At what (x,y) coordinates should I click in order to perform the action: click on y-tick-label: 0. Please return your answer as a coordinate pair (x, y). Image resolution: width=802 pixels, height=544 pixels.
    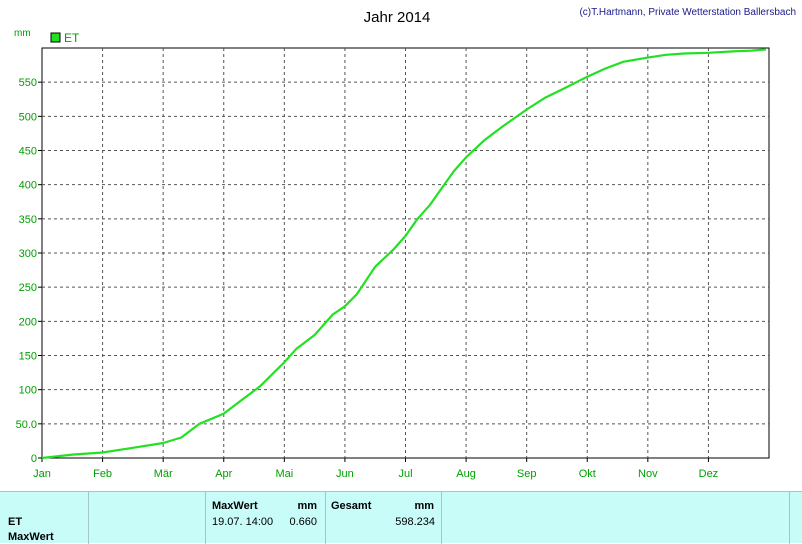
    Looking at the image, I should click on (34, 459).